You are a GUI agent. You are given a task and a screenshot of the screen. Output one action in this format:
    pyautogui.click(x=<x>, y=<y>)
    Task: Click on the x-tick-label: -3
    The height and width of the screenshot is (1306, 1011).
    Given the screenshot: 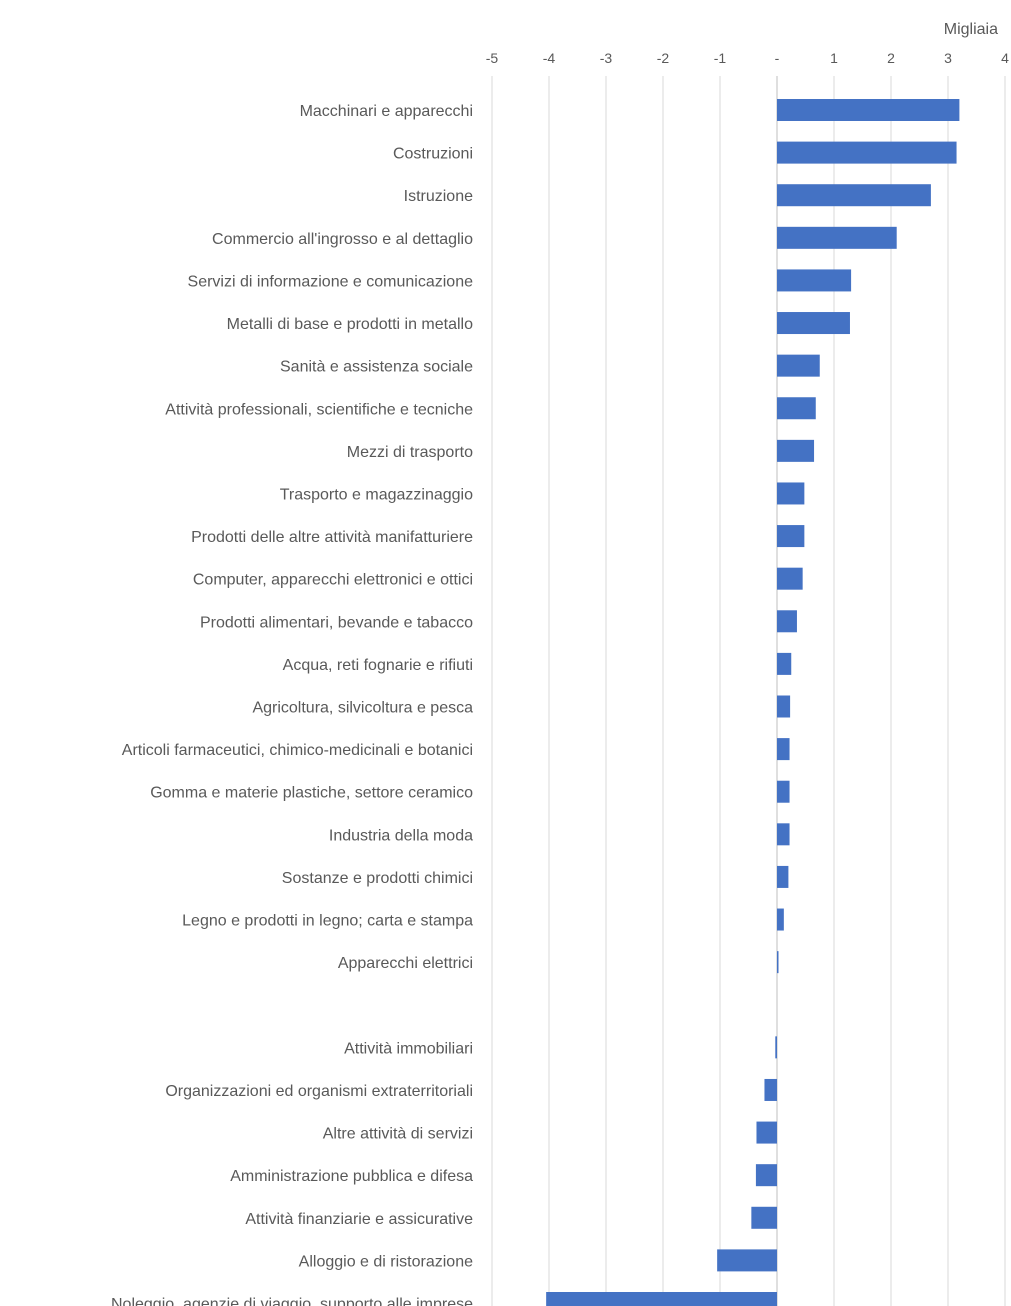 What is the action you would take?
    pyautogui.click(x=606, y=58)
    